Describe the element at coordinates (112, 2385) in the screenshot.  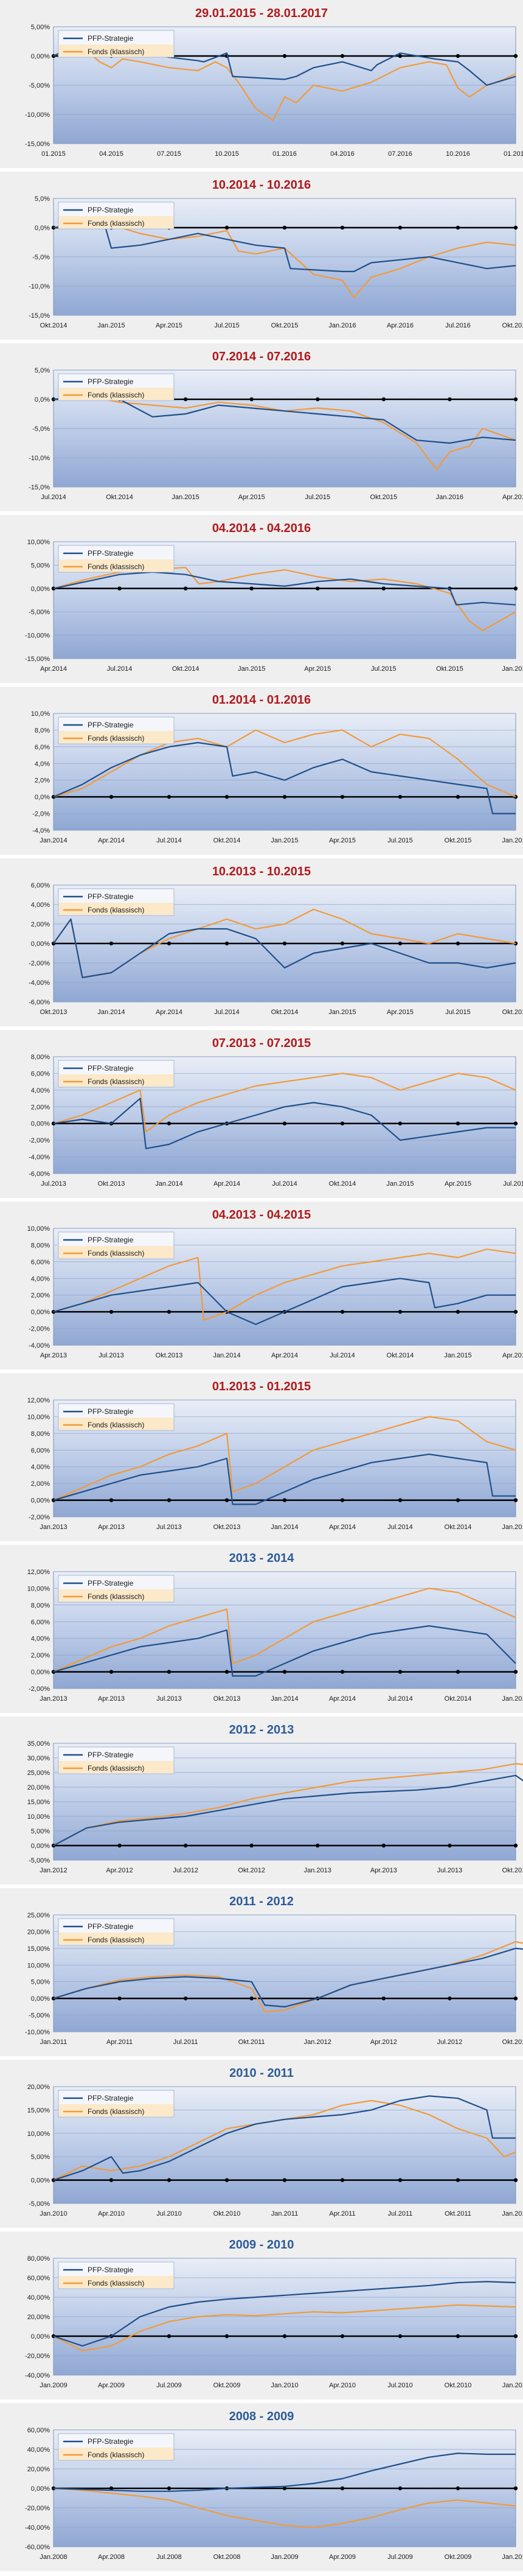
I see `x-tick-label: Apr.2009` at that location.